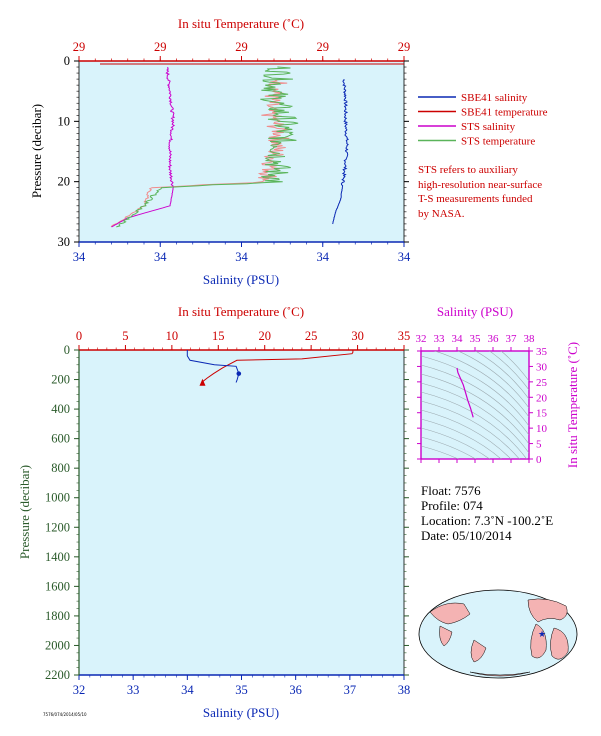 This screenshot has height=736, width=601. Describe the element at coordinates (79, 336) in the screenshot. I see `main-temp-tick-label: 0` at that location.